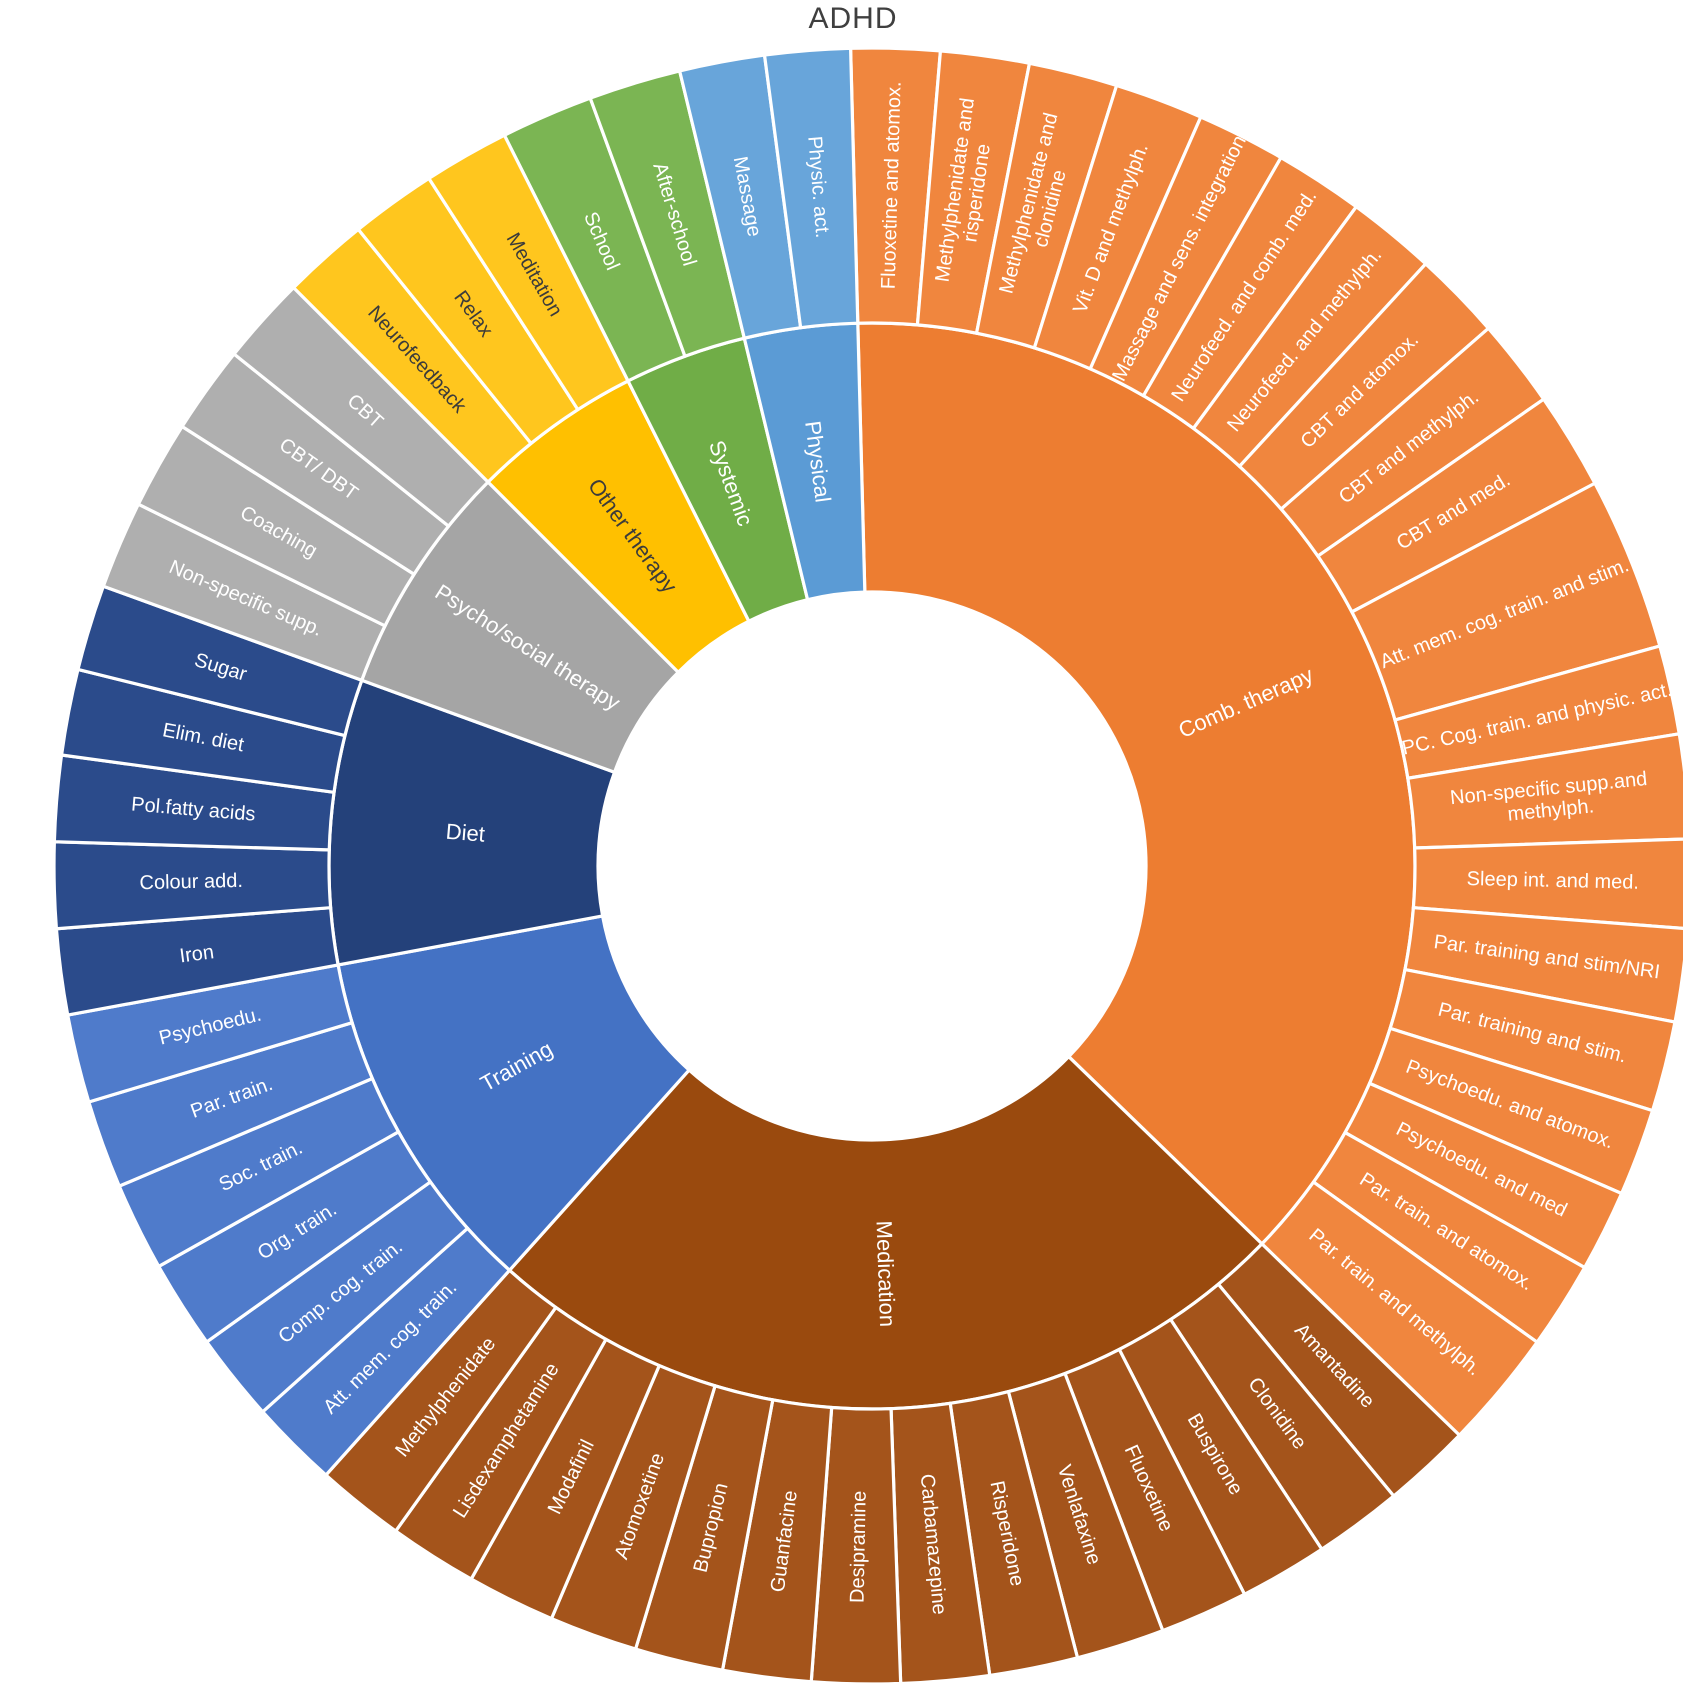 The image size is (1683, 1694). Describe the element at coordinates (859, 1547) in the screenshot. I see `segment-label-desipramine: Desipramine` at that location.